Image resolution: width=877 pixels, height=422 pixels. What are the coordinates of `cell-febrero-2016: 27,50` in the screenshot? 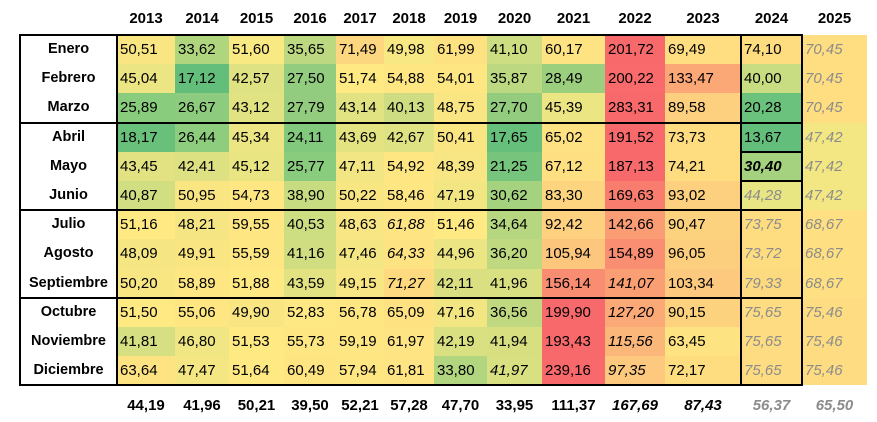 It's located at (310, 79).